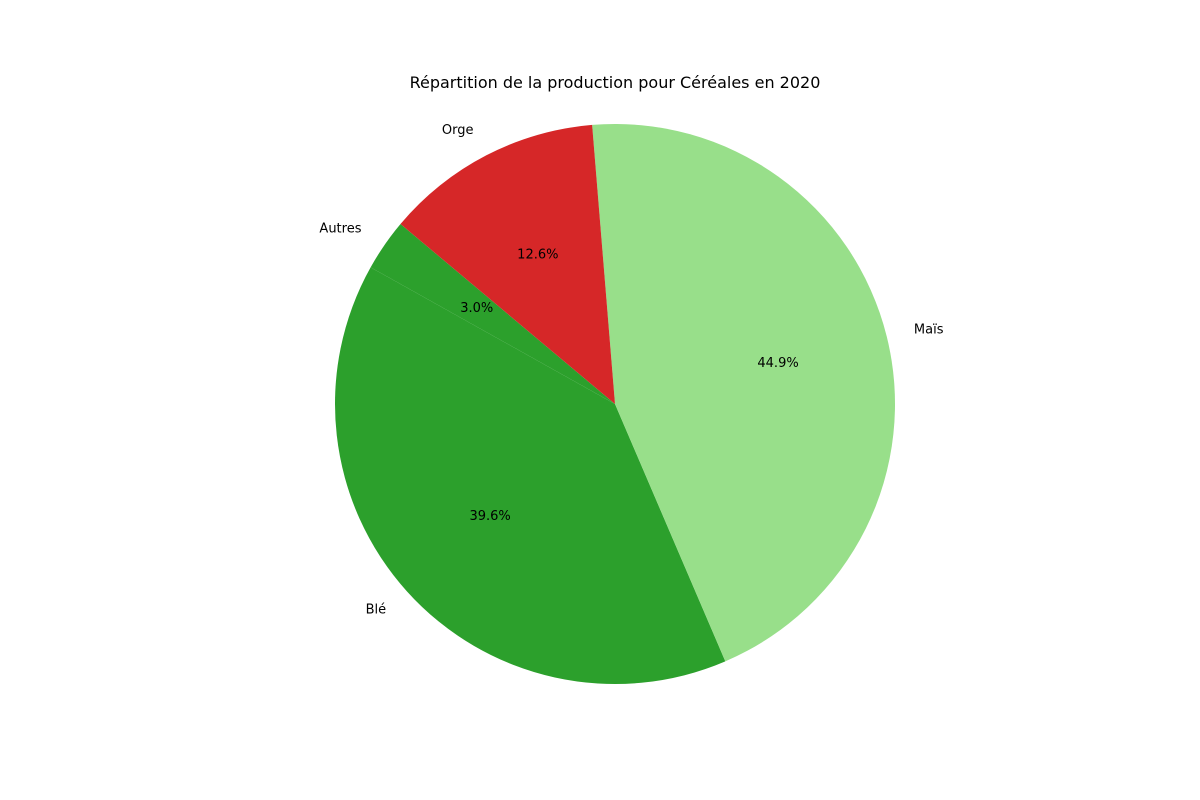 This screenshot has height=800, width=1200. Describe the element at coordinates (929, 329) in the screenshot. I see `slice-label-mais: Maïs` at that location.